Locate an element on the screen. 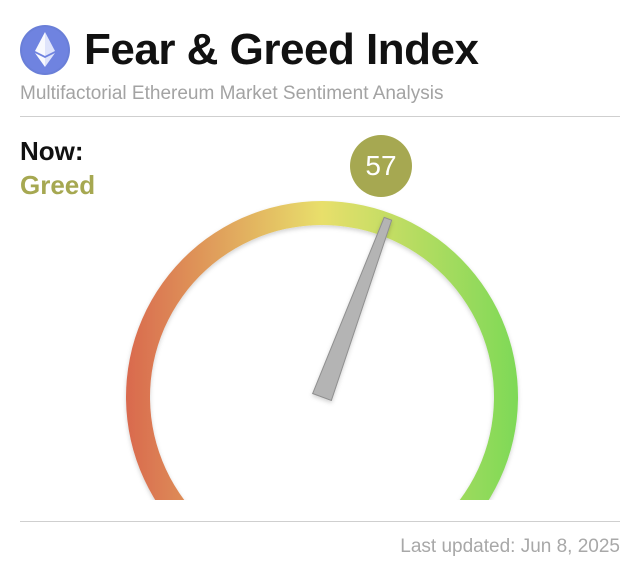 This screenshot has width=640, height=570. header: Fear & Greed Index is located at coordinates (249, 50).